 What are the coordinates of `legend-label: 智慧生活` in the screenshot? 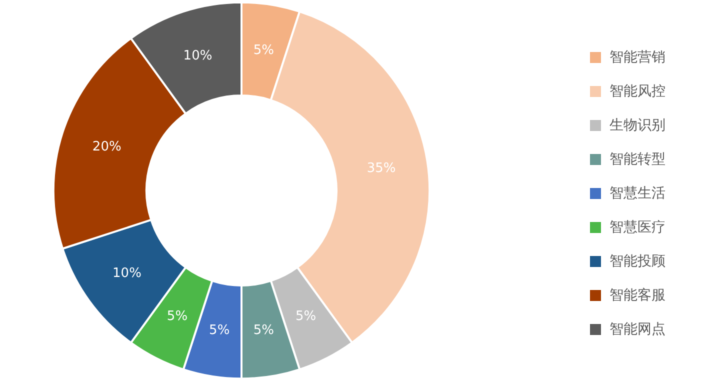 It's located at (638, 194).